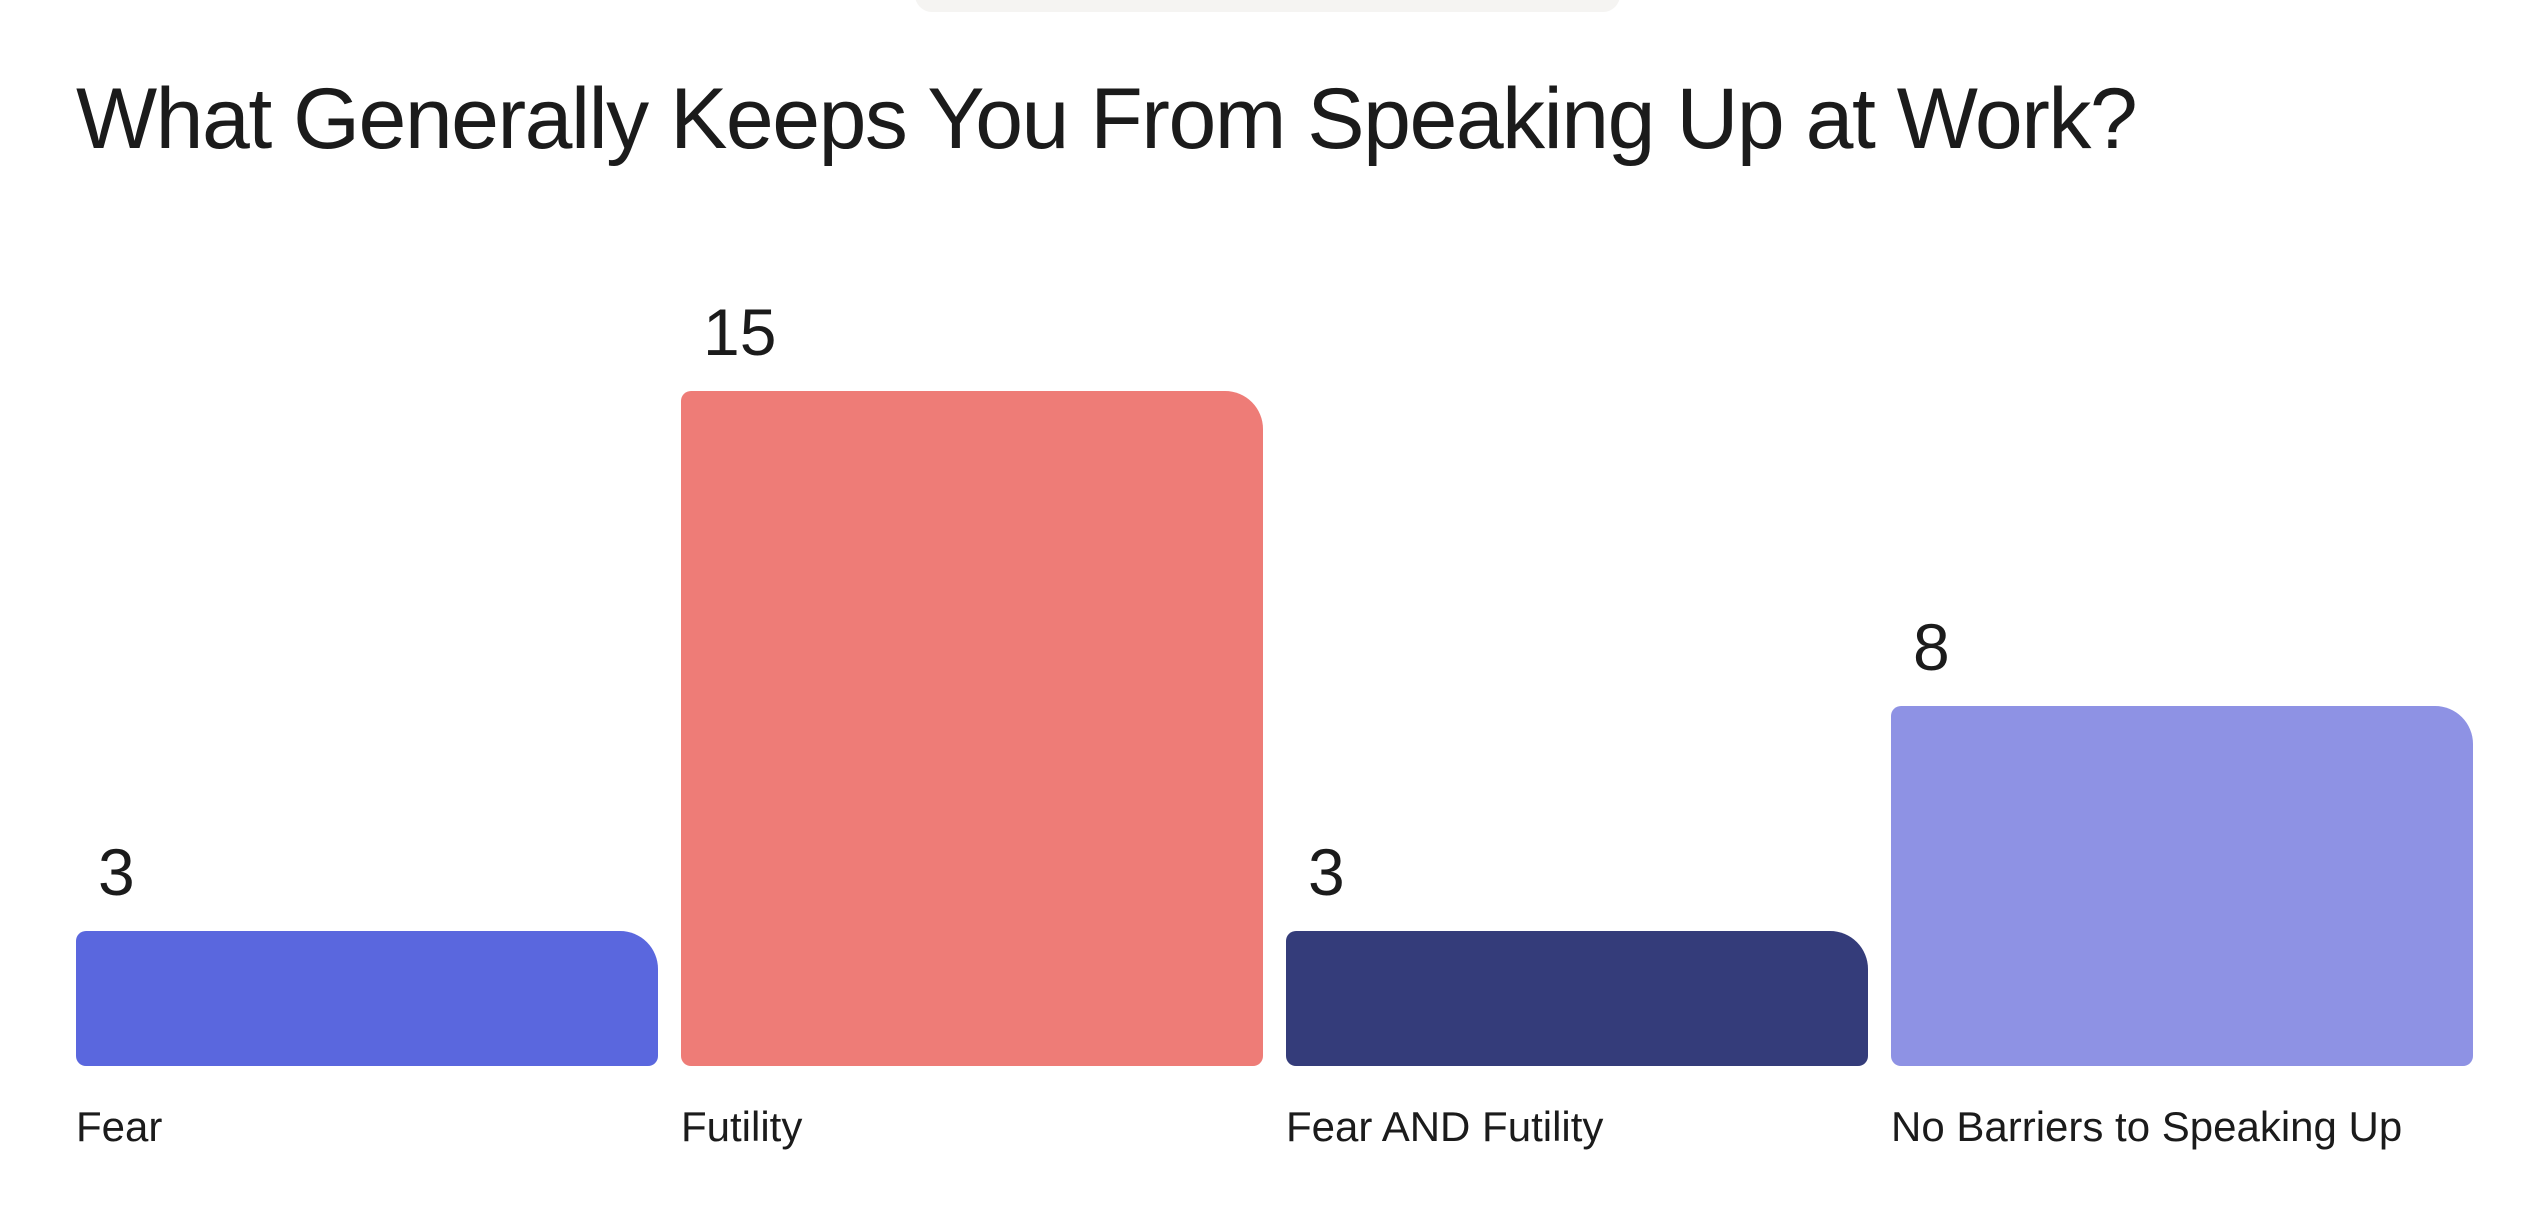 Image resolution: width=2534 pixels, height=1210 pixels. I want to click on bar-futility, so click(972, 728).